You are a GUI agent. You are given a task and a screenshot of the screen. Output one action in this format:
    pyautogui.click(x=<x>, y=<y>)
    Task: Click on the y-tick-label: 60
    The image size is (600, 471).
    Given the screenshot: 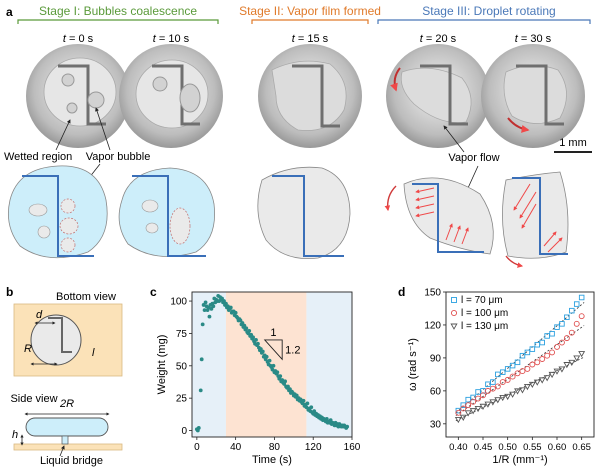 What is the action you would take?
    pyautogui.click(x=436, y=391)
    